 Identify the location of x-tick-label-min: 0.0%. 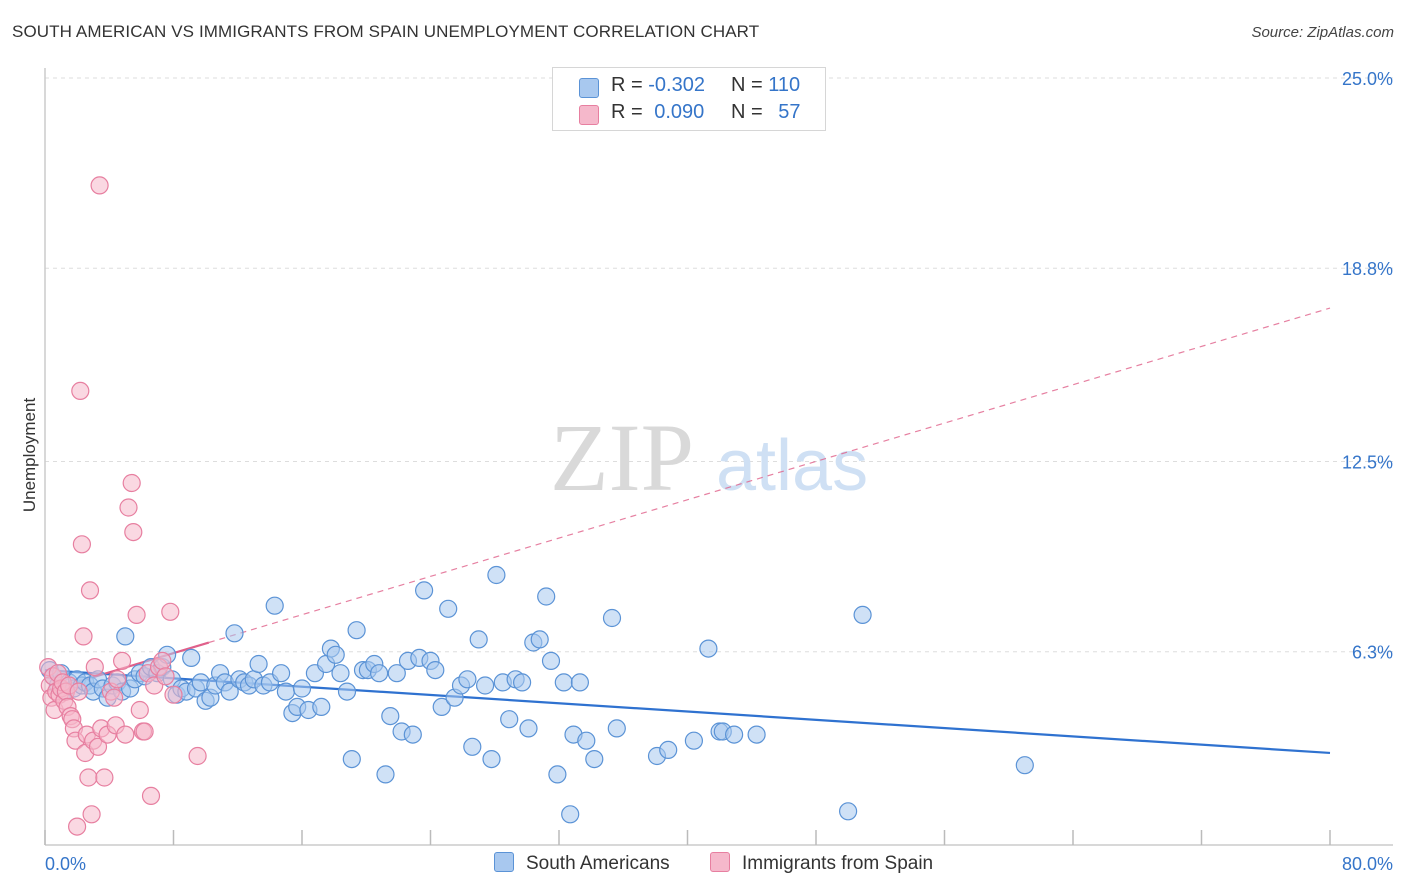
(65, 864).